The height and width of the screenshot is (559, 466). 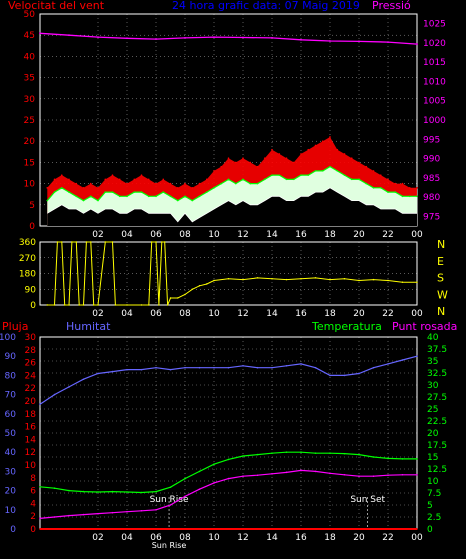 What do you see at coordinates (30, 15) in the screenshot?
I see `wind-speed-tick: 50` at bounding box center [30, 15].